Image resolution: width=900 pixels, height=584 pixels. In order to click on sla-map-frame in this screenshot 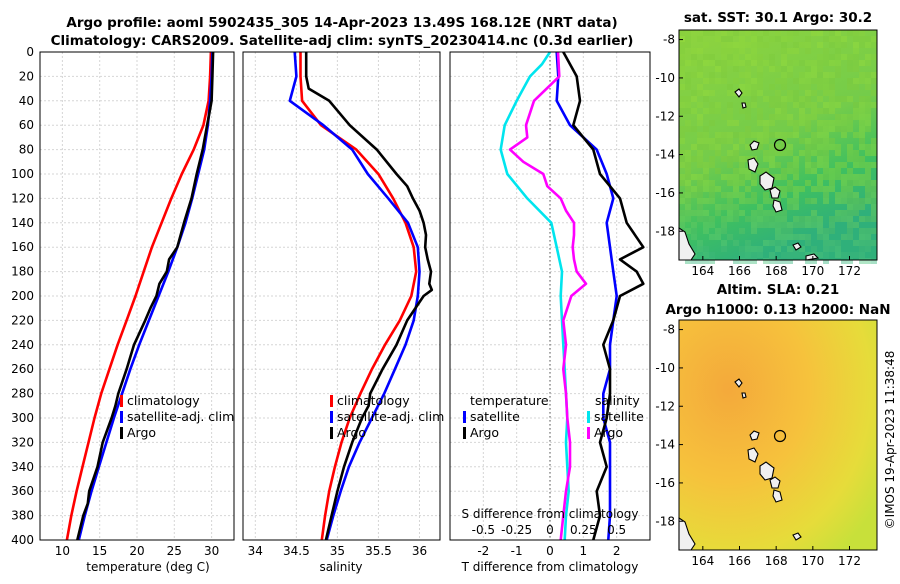, I will do `click(778, 435)`.